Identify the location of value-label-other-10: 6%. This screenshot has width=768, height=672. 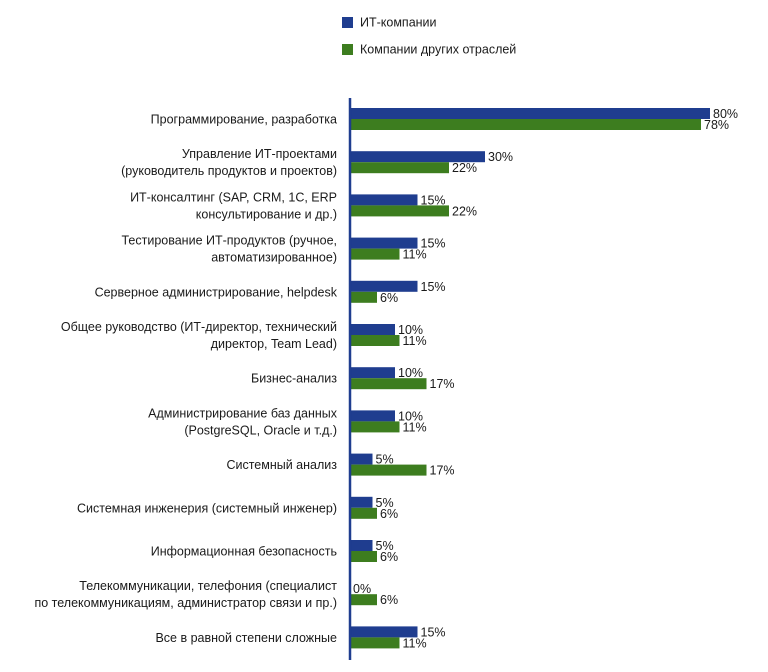
(389, 514).